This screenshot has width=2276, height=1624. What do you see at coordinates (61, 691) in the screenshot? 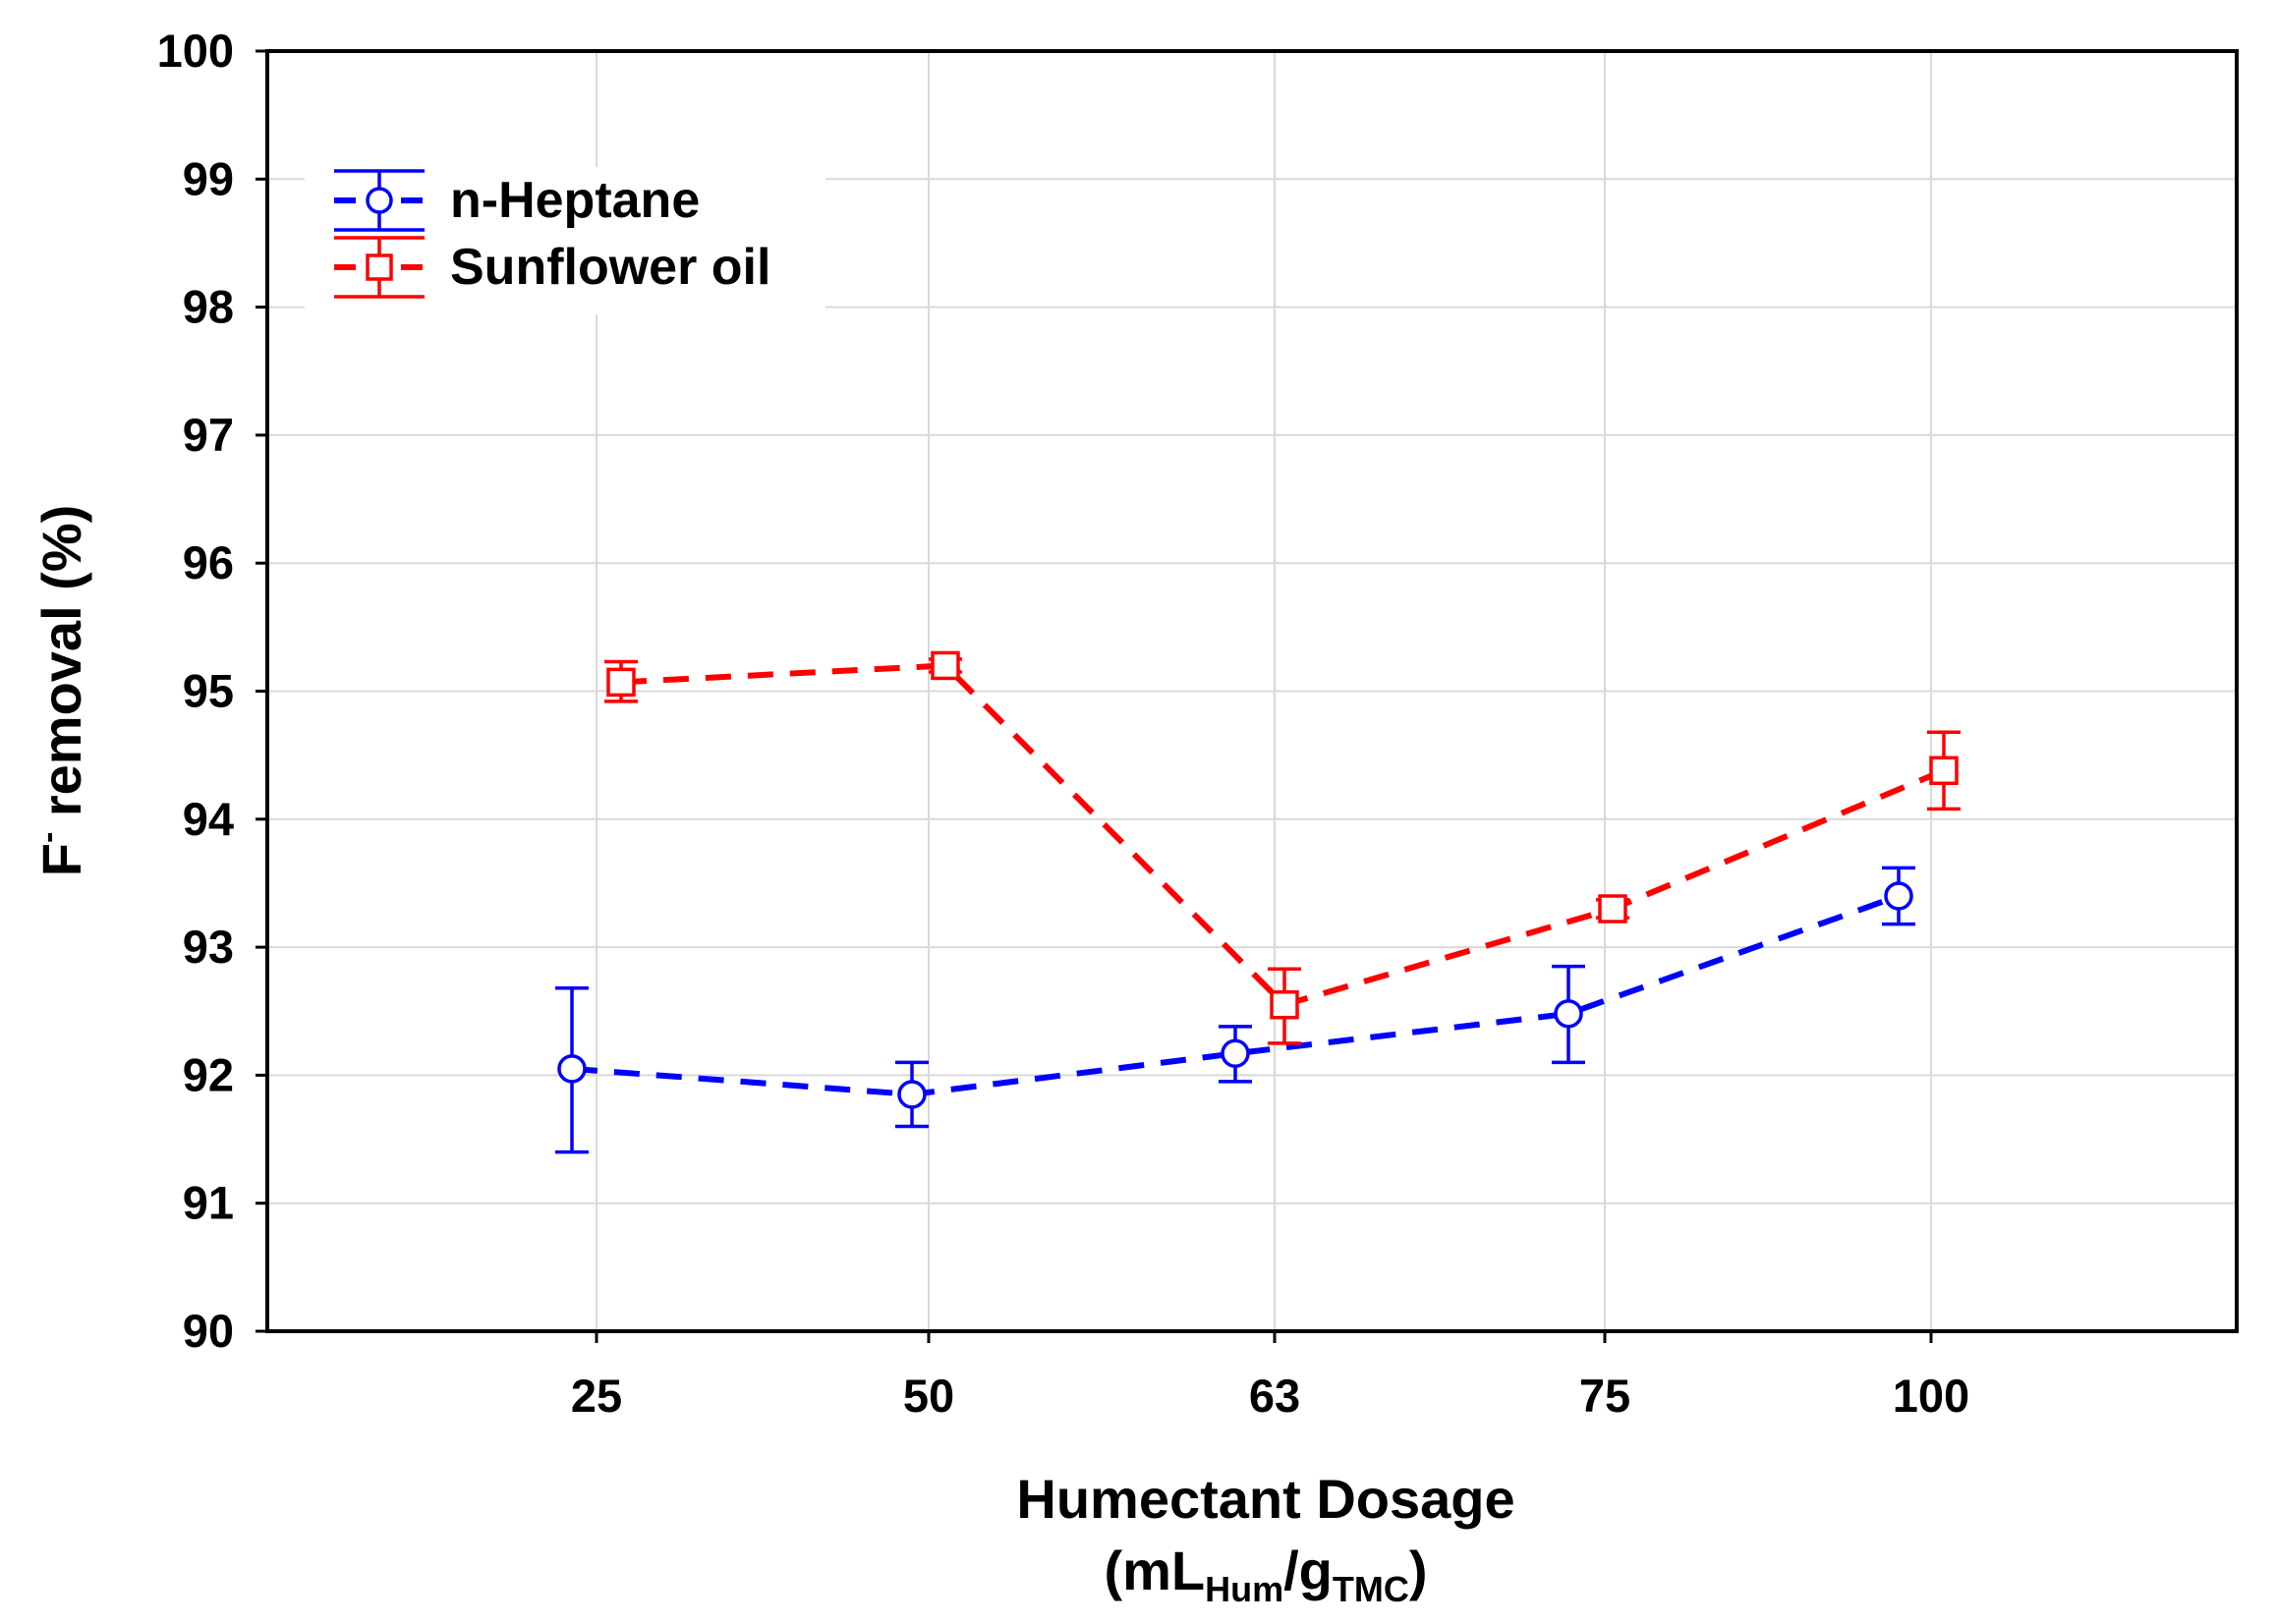
I see `y-axis-label: F- removal (%)` at bounding box center [61, 691].